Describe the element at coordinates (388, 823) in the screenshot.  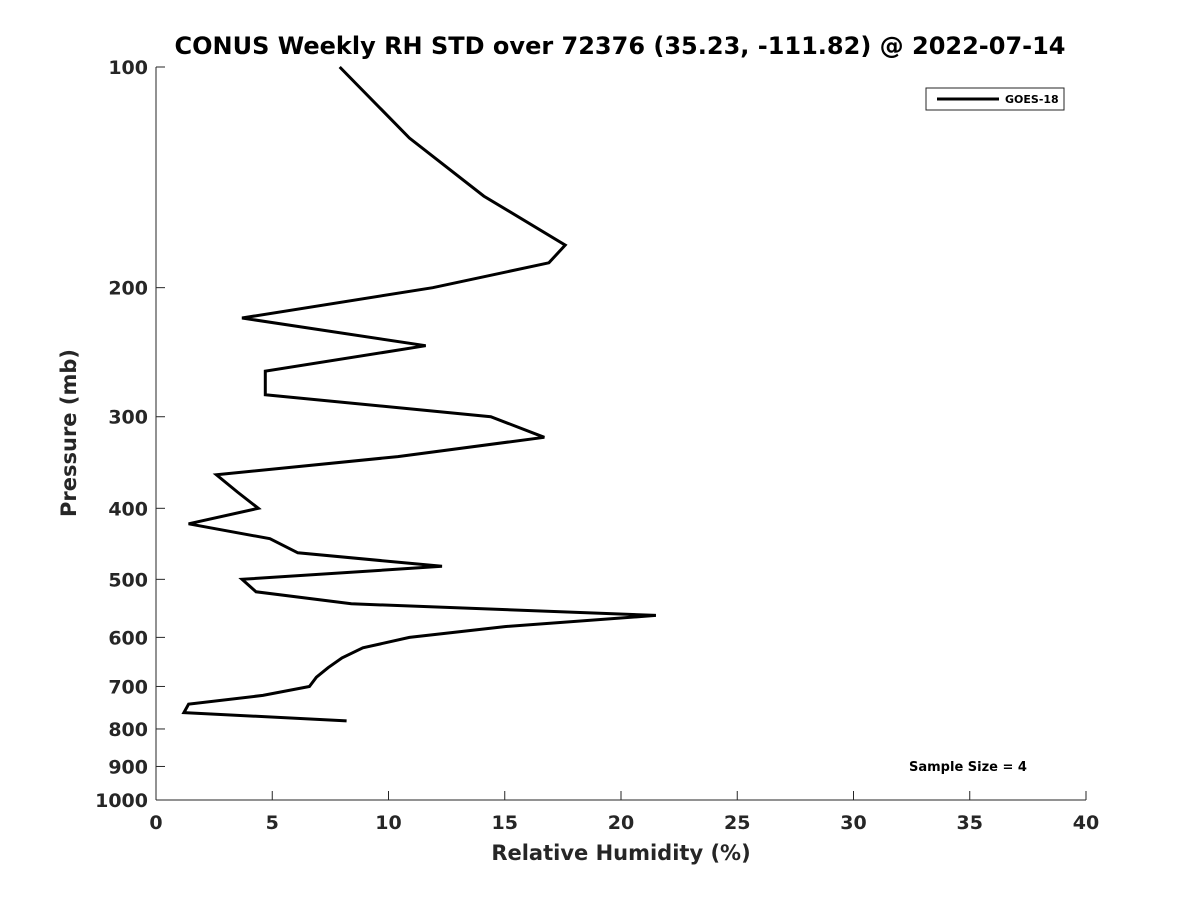
I see `x-tick-label-10: 10` at that location.